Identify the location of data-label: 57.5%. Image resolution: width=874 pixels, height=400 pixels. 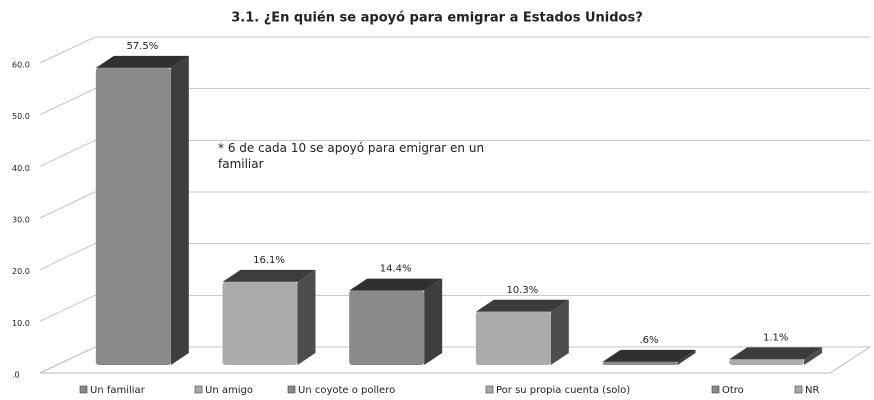
(142, 46).